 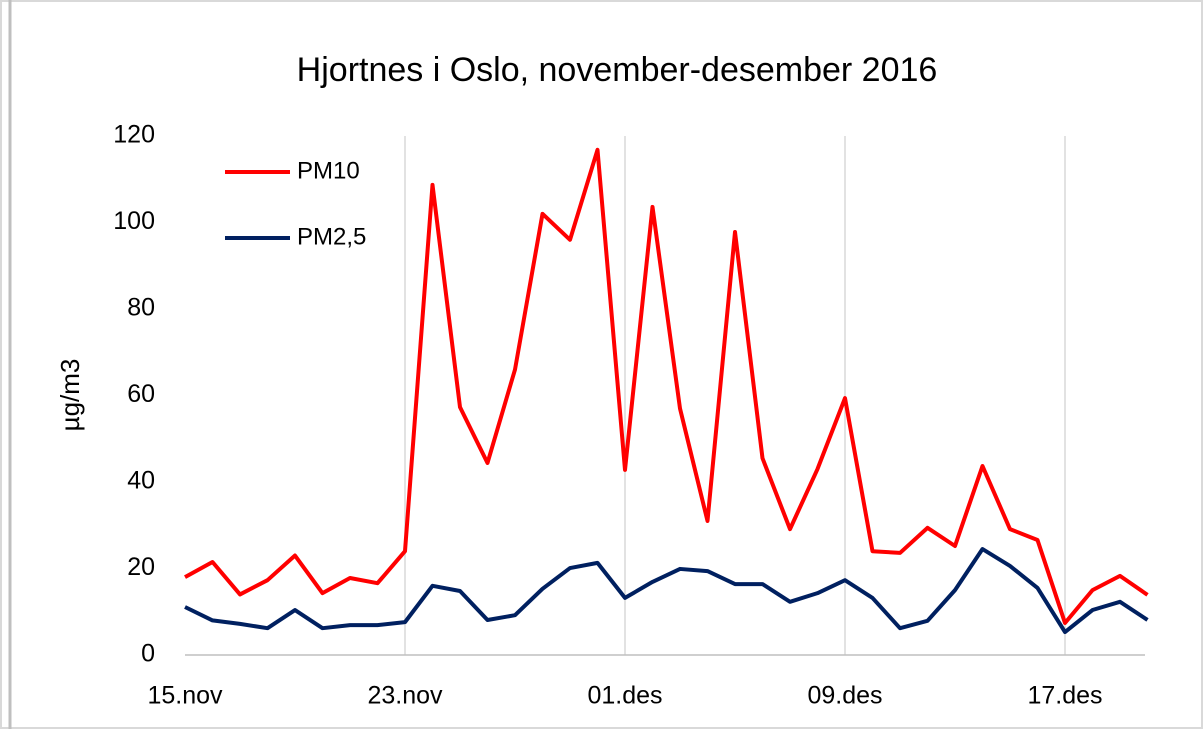 What do you see at coordinates (617, 70) in the screenshot?
I see `chart-title: Hjortnes i Oslo, november-desember 2016` at bounding box center [617, 70].